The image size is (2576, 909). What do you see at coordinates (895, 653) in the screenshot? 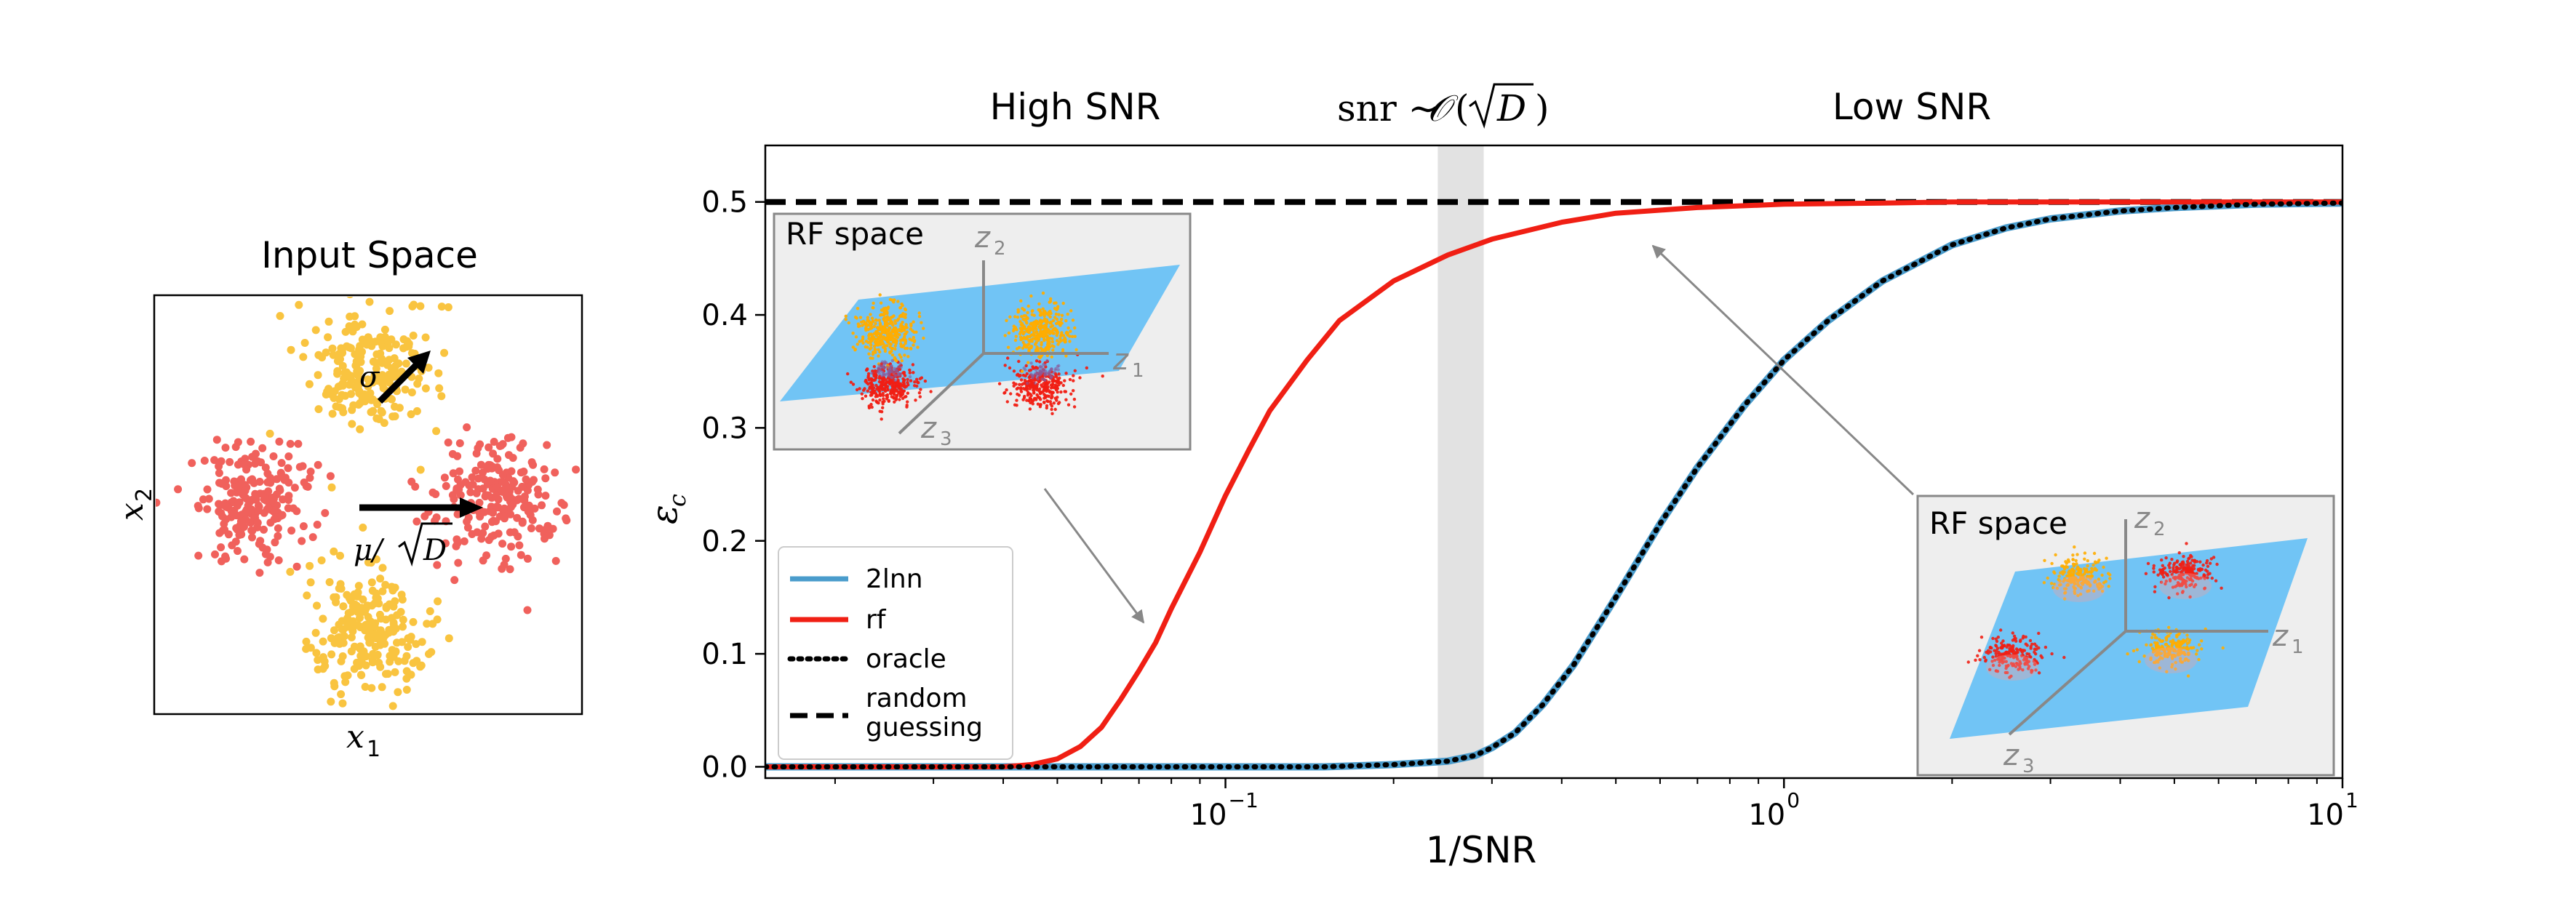
I see `legend: 2lnn rf oracle random guessing` at bounding box center [895, 653].